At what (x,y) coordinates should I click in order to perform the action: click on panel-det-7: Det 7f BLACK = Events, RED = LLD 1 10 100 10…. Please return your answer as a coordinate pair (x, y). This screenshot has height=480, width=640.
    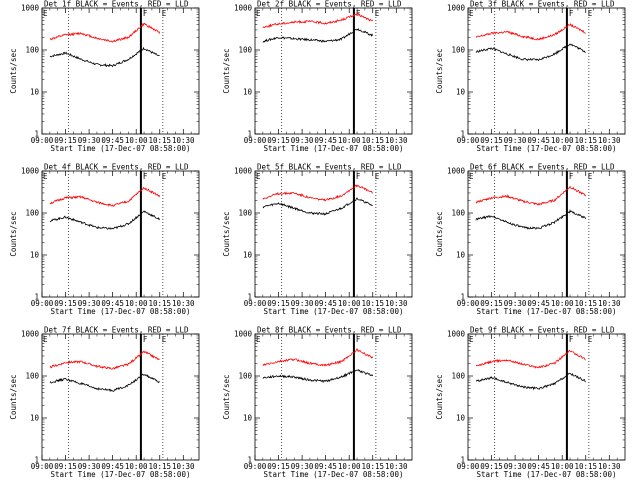
    Looking at the image, I should click on (104, 402).